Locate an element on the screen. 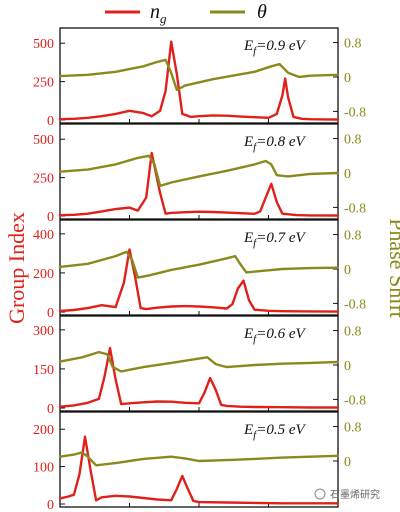 This screenshot has width=400, height=512. watermark: 石墨烯研究 is located at coordinates (347, 494).